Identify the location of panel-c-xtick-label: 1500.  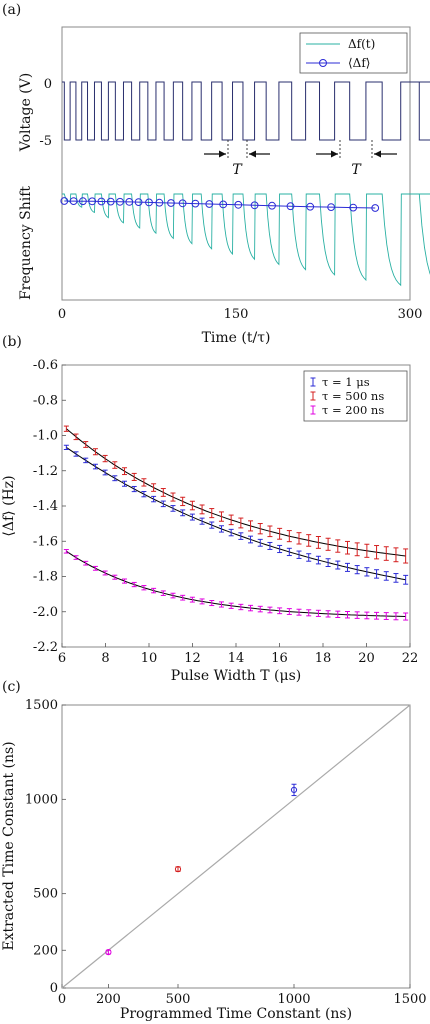
(409, 999).